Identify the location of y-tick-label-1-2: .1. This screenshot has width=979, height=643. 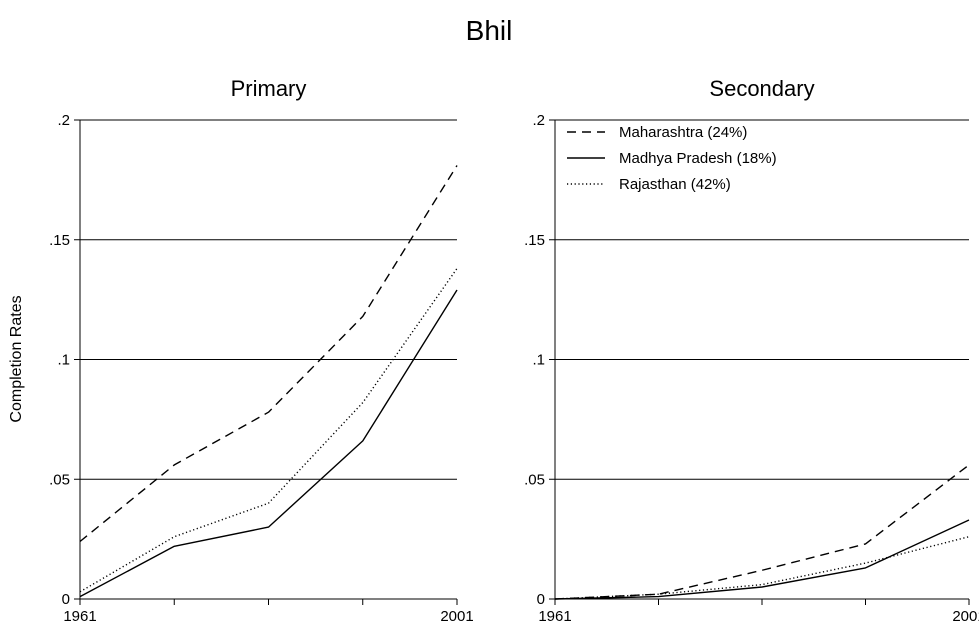
(63, 360).